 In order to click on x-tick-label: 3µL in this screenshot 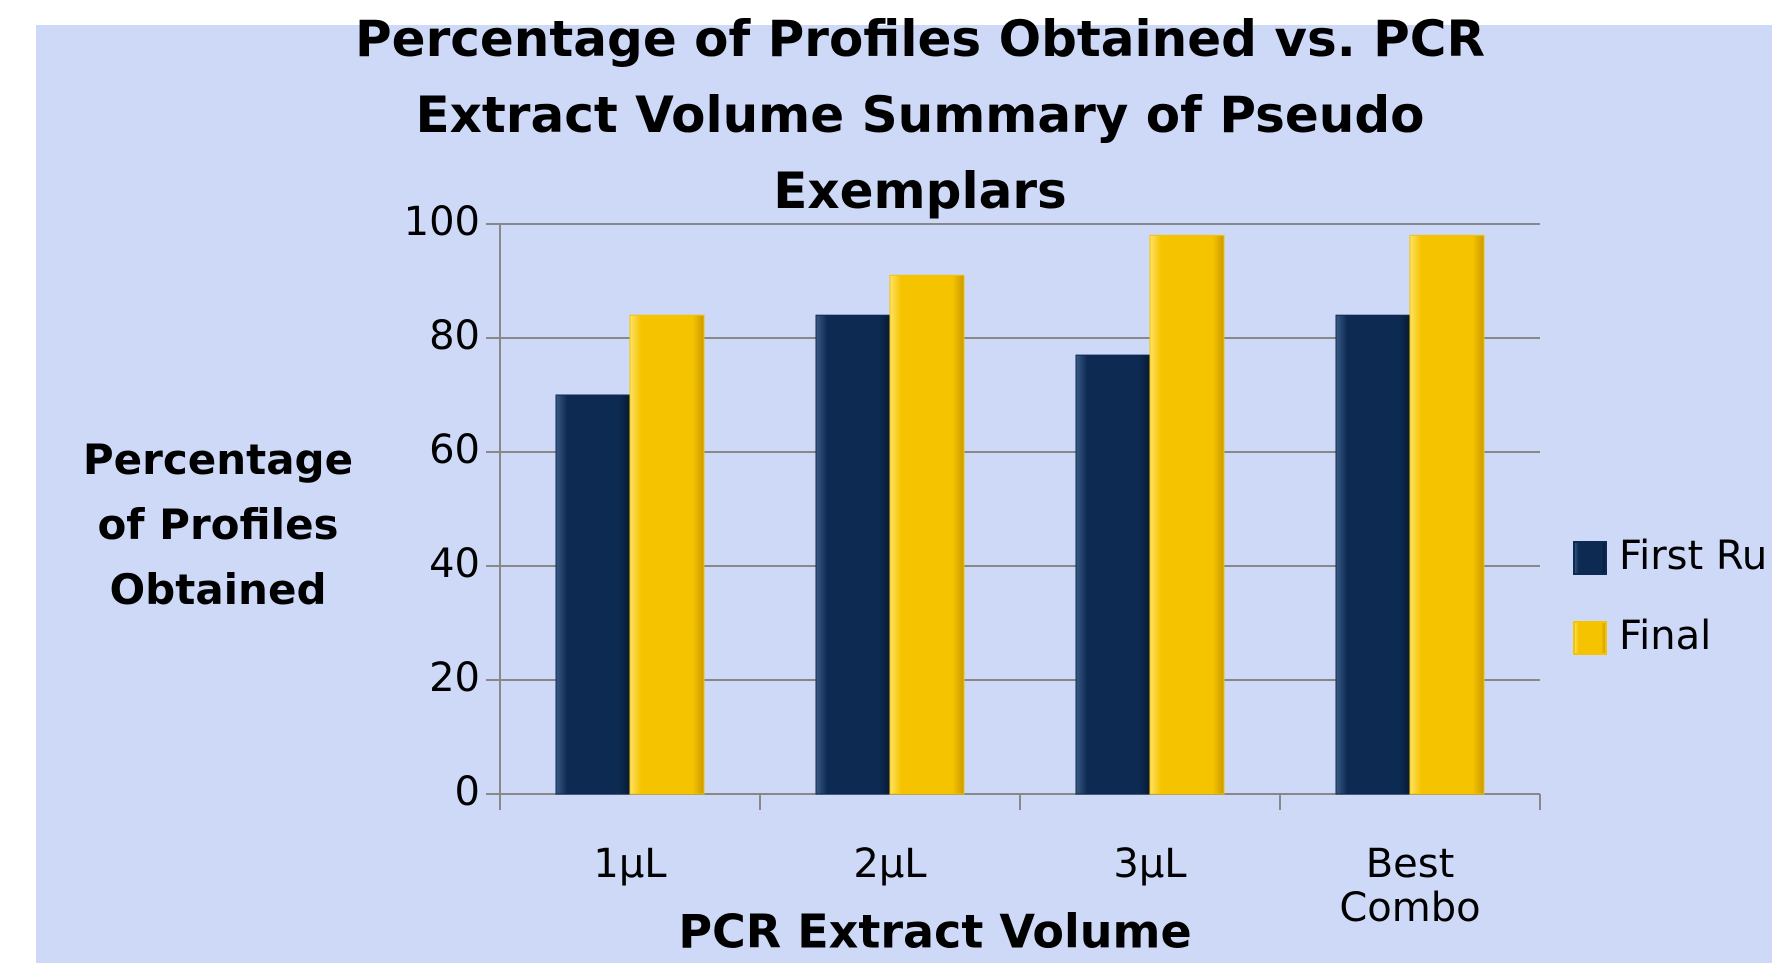, I will do `click(1150, 864)`.